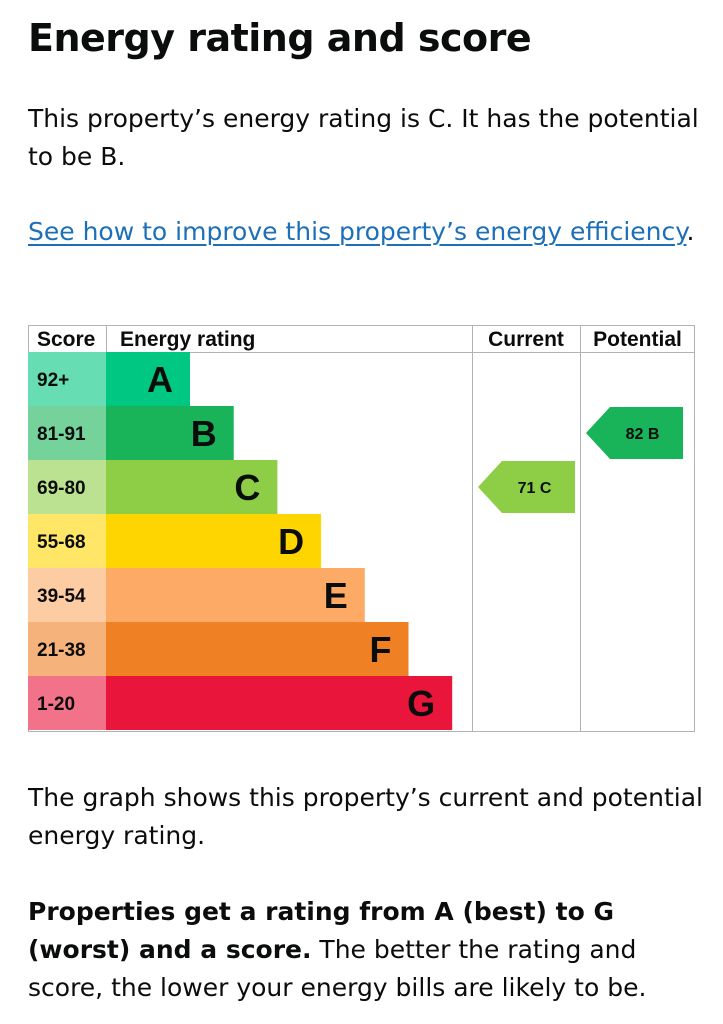  Describe the element at coordinates (170, 433) in the screenshot. I see `band-bar-b` at that location.